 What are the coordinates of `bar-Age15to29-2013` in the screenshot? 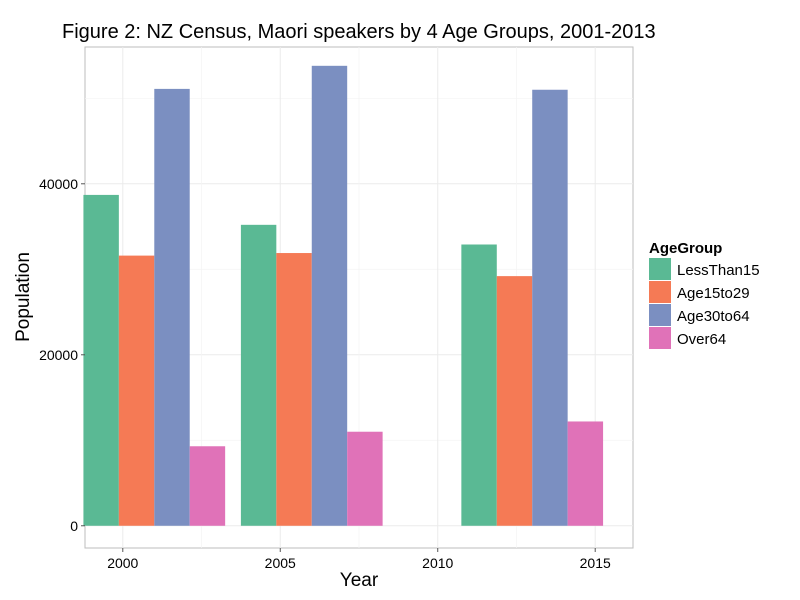 It's located at (514, 401).